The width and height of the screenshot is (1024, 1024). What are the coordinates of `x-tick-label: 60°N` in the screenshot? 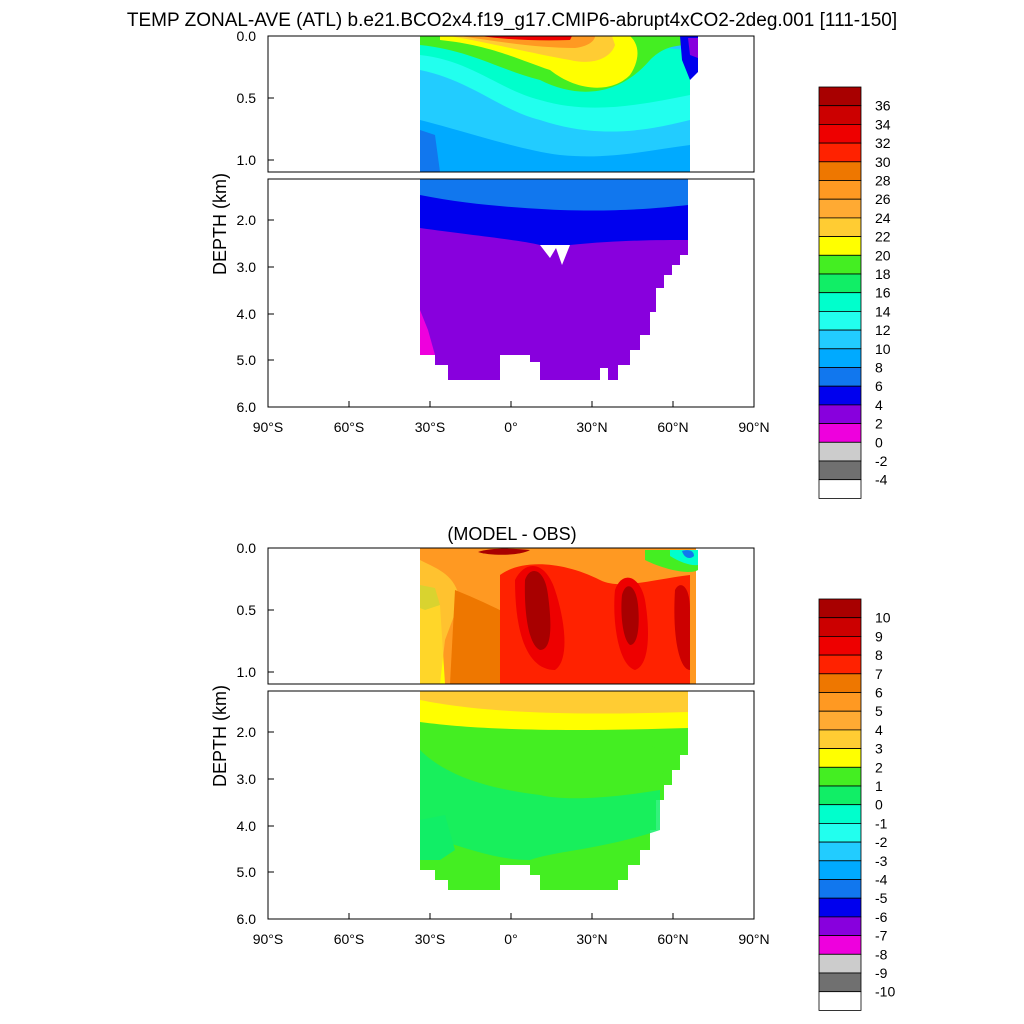 It's located at (672, 939).